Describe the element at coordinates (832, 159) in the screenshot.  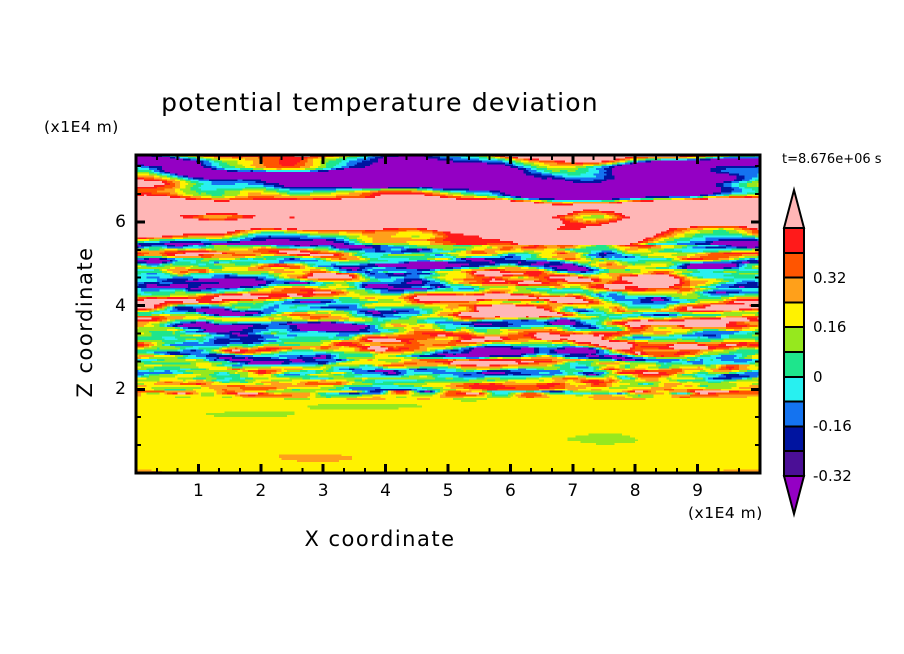
I see `timestamp-annotation: t=8.676e+06 s` at that location.